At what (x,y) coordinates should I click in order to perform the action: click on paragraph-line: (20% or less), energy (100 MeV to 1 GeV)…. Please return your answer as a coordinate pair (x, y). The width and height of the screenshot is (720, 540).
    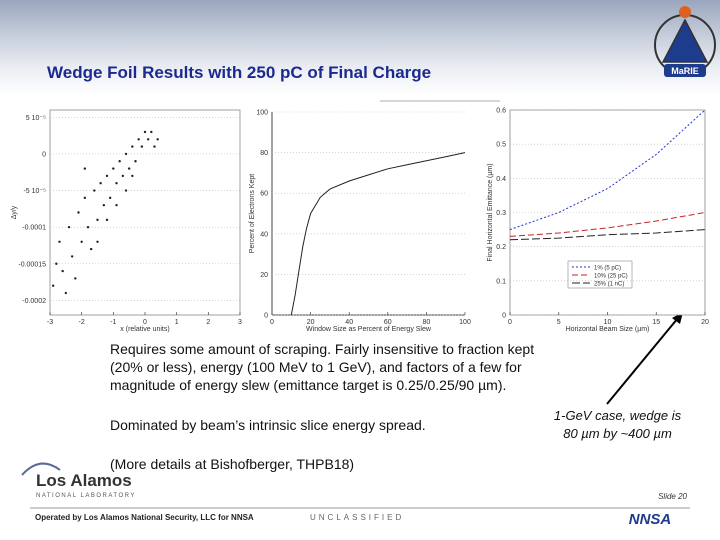
    Looking at the image, I should click on (316, 367).